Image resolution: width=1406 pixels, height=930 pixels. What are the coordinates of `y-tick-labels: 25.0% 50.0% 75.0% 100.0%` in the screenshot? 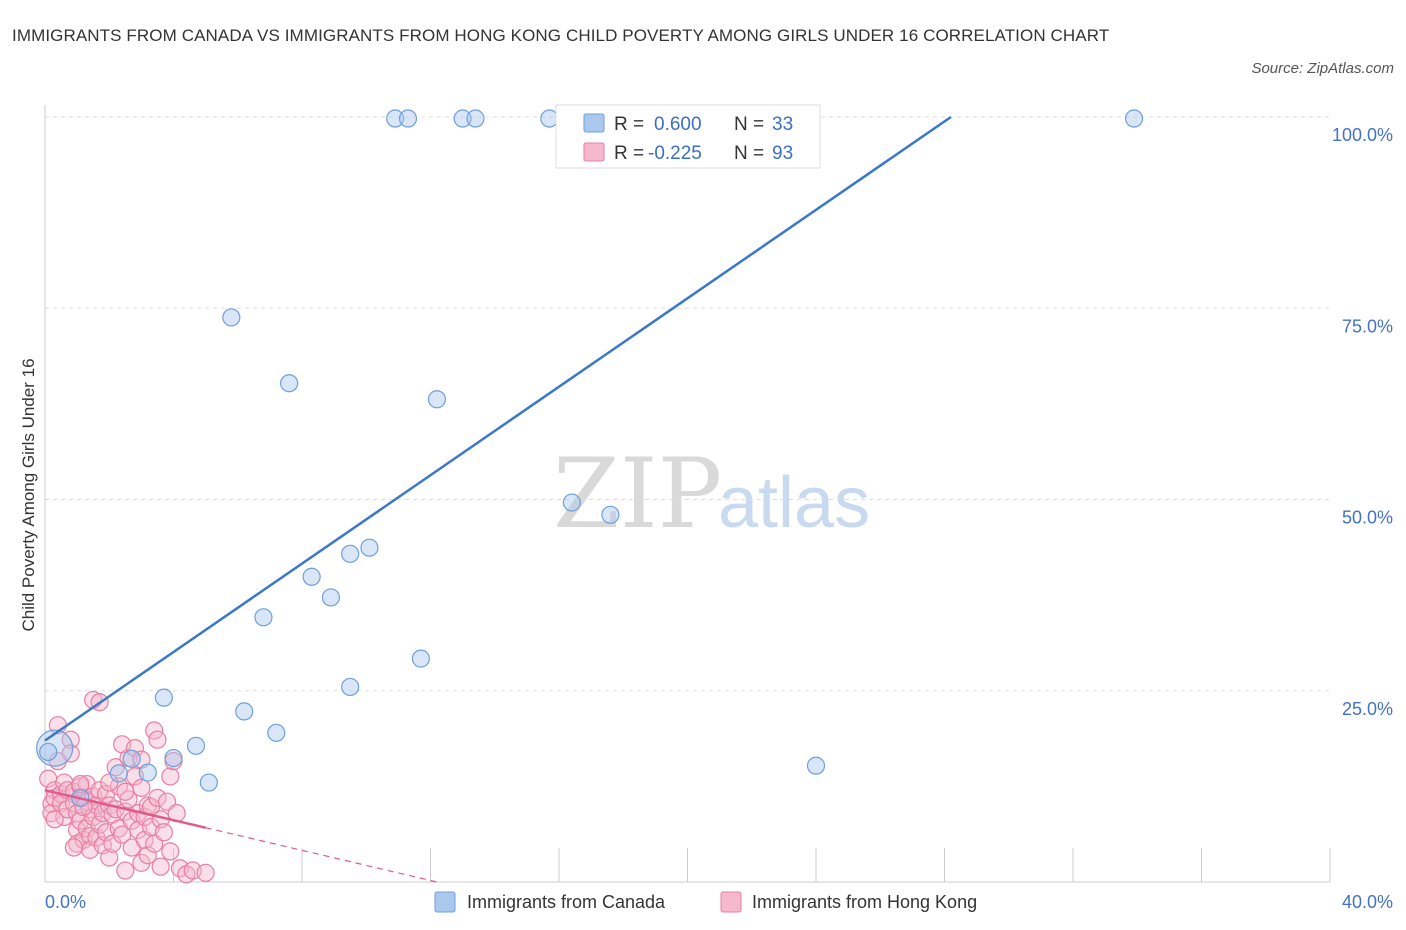 It's located at (1362, 422).